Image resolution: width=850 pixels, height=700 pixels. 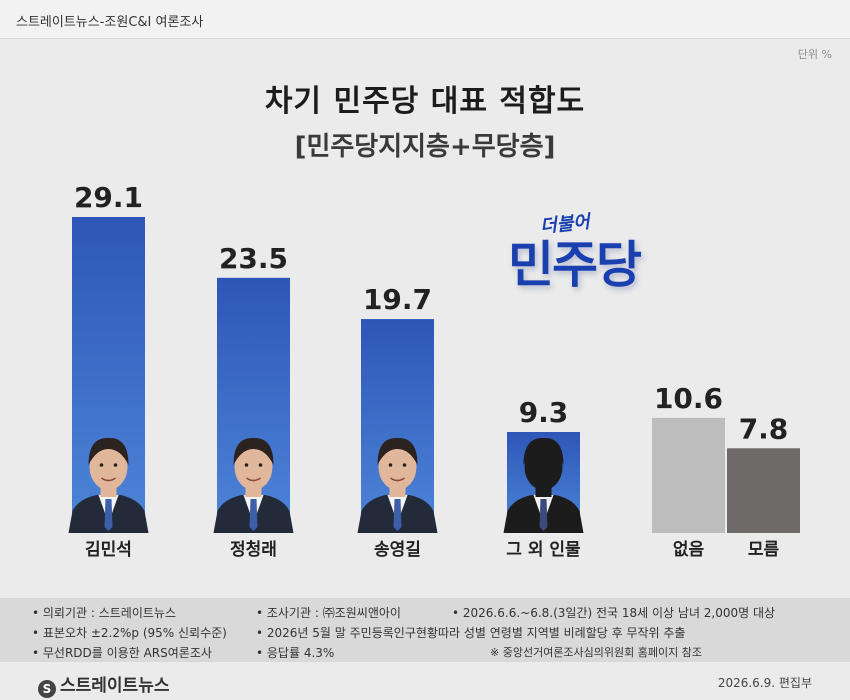 I want to click on bar-value-label: 10.6, so click(x=688, y=398).